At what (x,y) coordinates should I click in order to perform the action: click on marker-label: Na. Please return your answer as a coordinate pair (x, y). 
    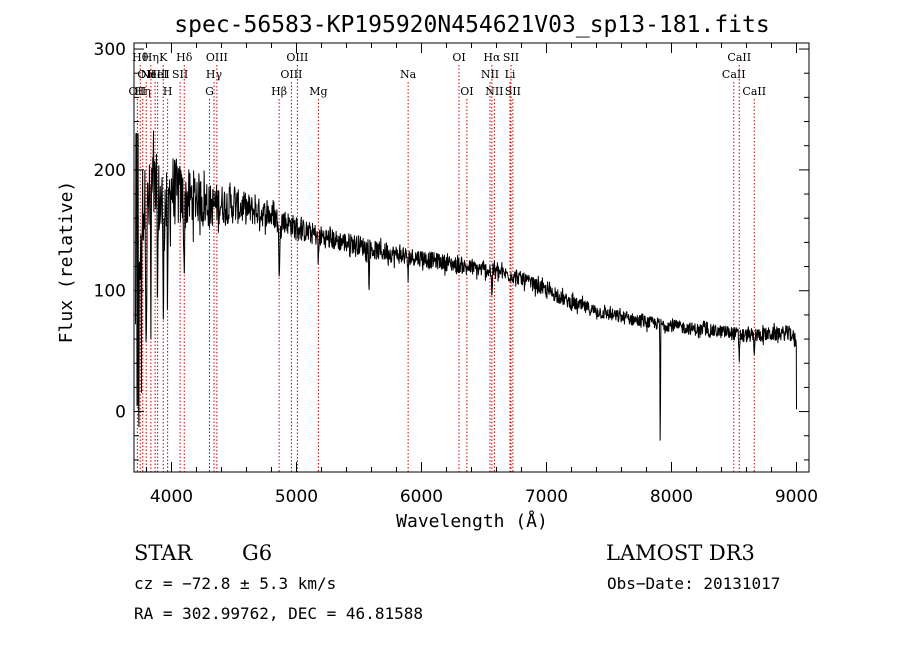
    Looking at the image, I should click on (408, 74).